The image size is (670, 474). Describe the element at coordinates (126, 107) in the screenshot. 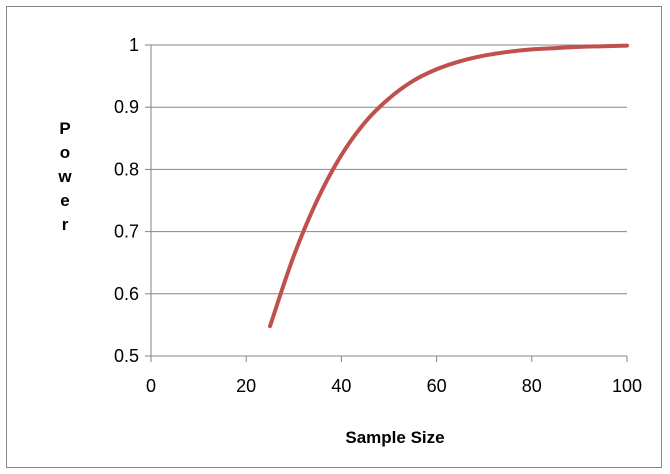

I see `y-tick-label-4: 0.9` at that location.